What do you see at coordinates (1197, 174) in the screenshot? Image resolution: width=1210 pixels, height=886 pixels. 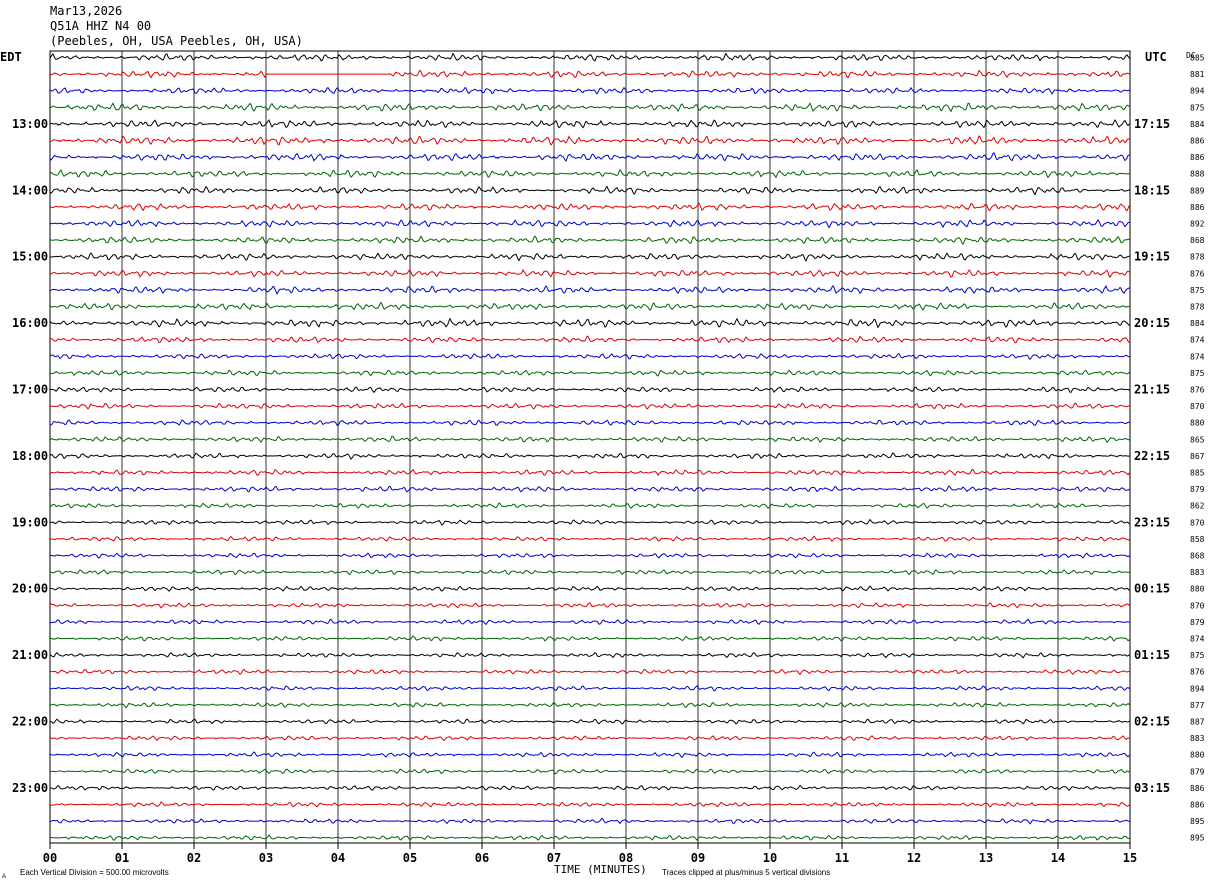 I see `dc-value: 888` at bounding box center [1197, 174].